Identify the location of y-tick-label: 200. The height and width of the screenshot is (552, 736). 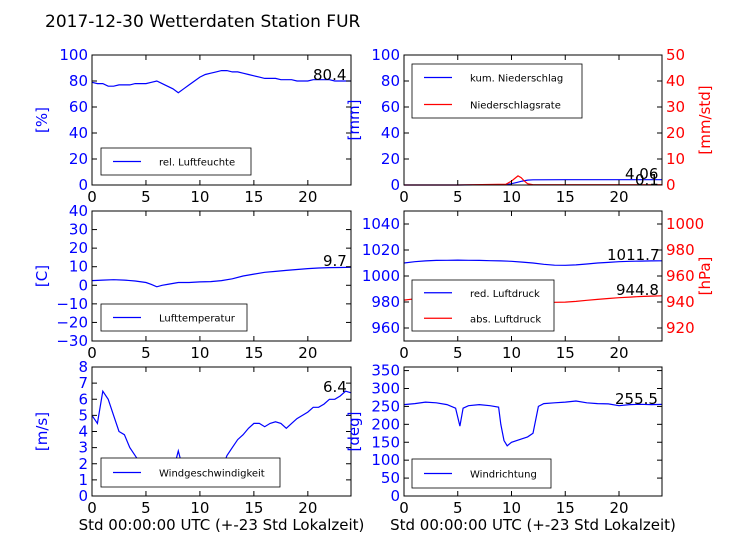
(385, 424).